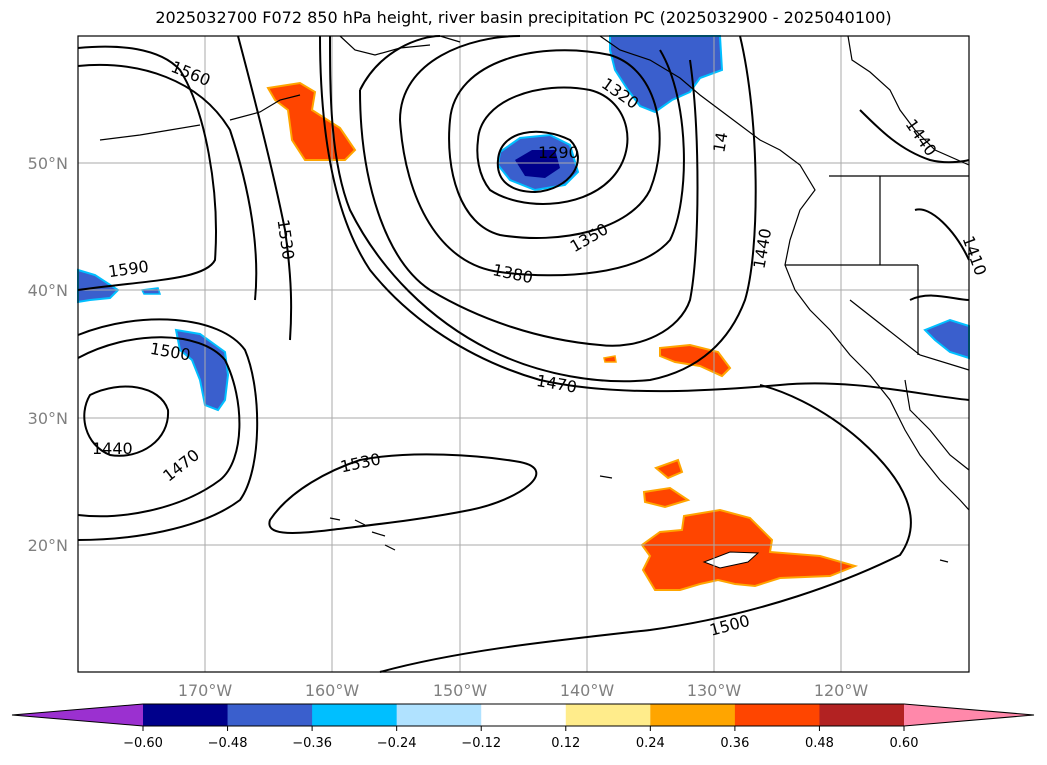  What do you see at coordinates (720, 142) in the screenshot?
I see `contour-label-14: 14` at bounding box center [720, 142].